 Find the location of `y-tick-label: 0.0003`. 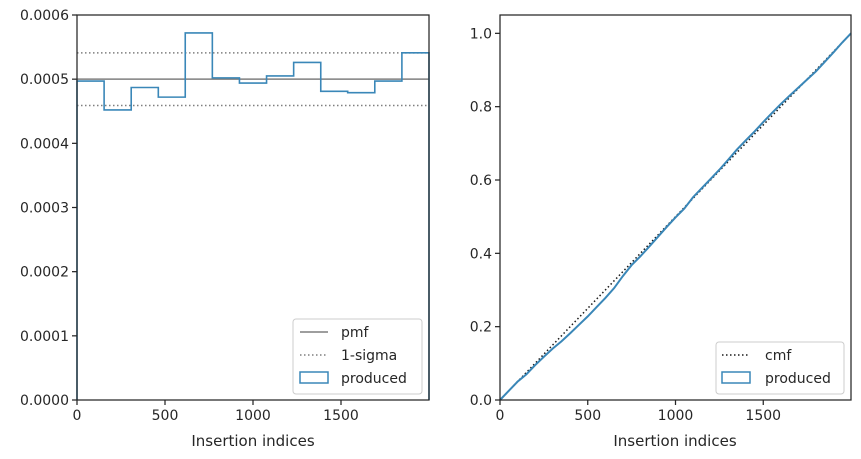

y-tick-label: 0.0003 is located at coordinates (44, 209).